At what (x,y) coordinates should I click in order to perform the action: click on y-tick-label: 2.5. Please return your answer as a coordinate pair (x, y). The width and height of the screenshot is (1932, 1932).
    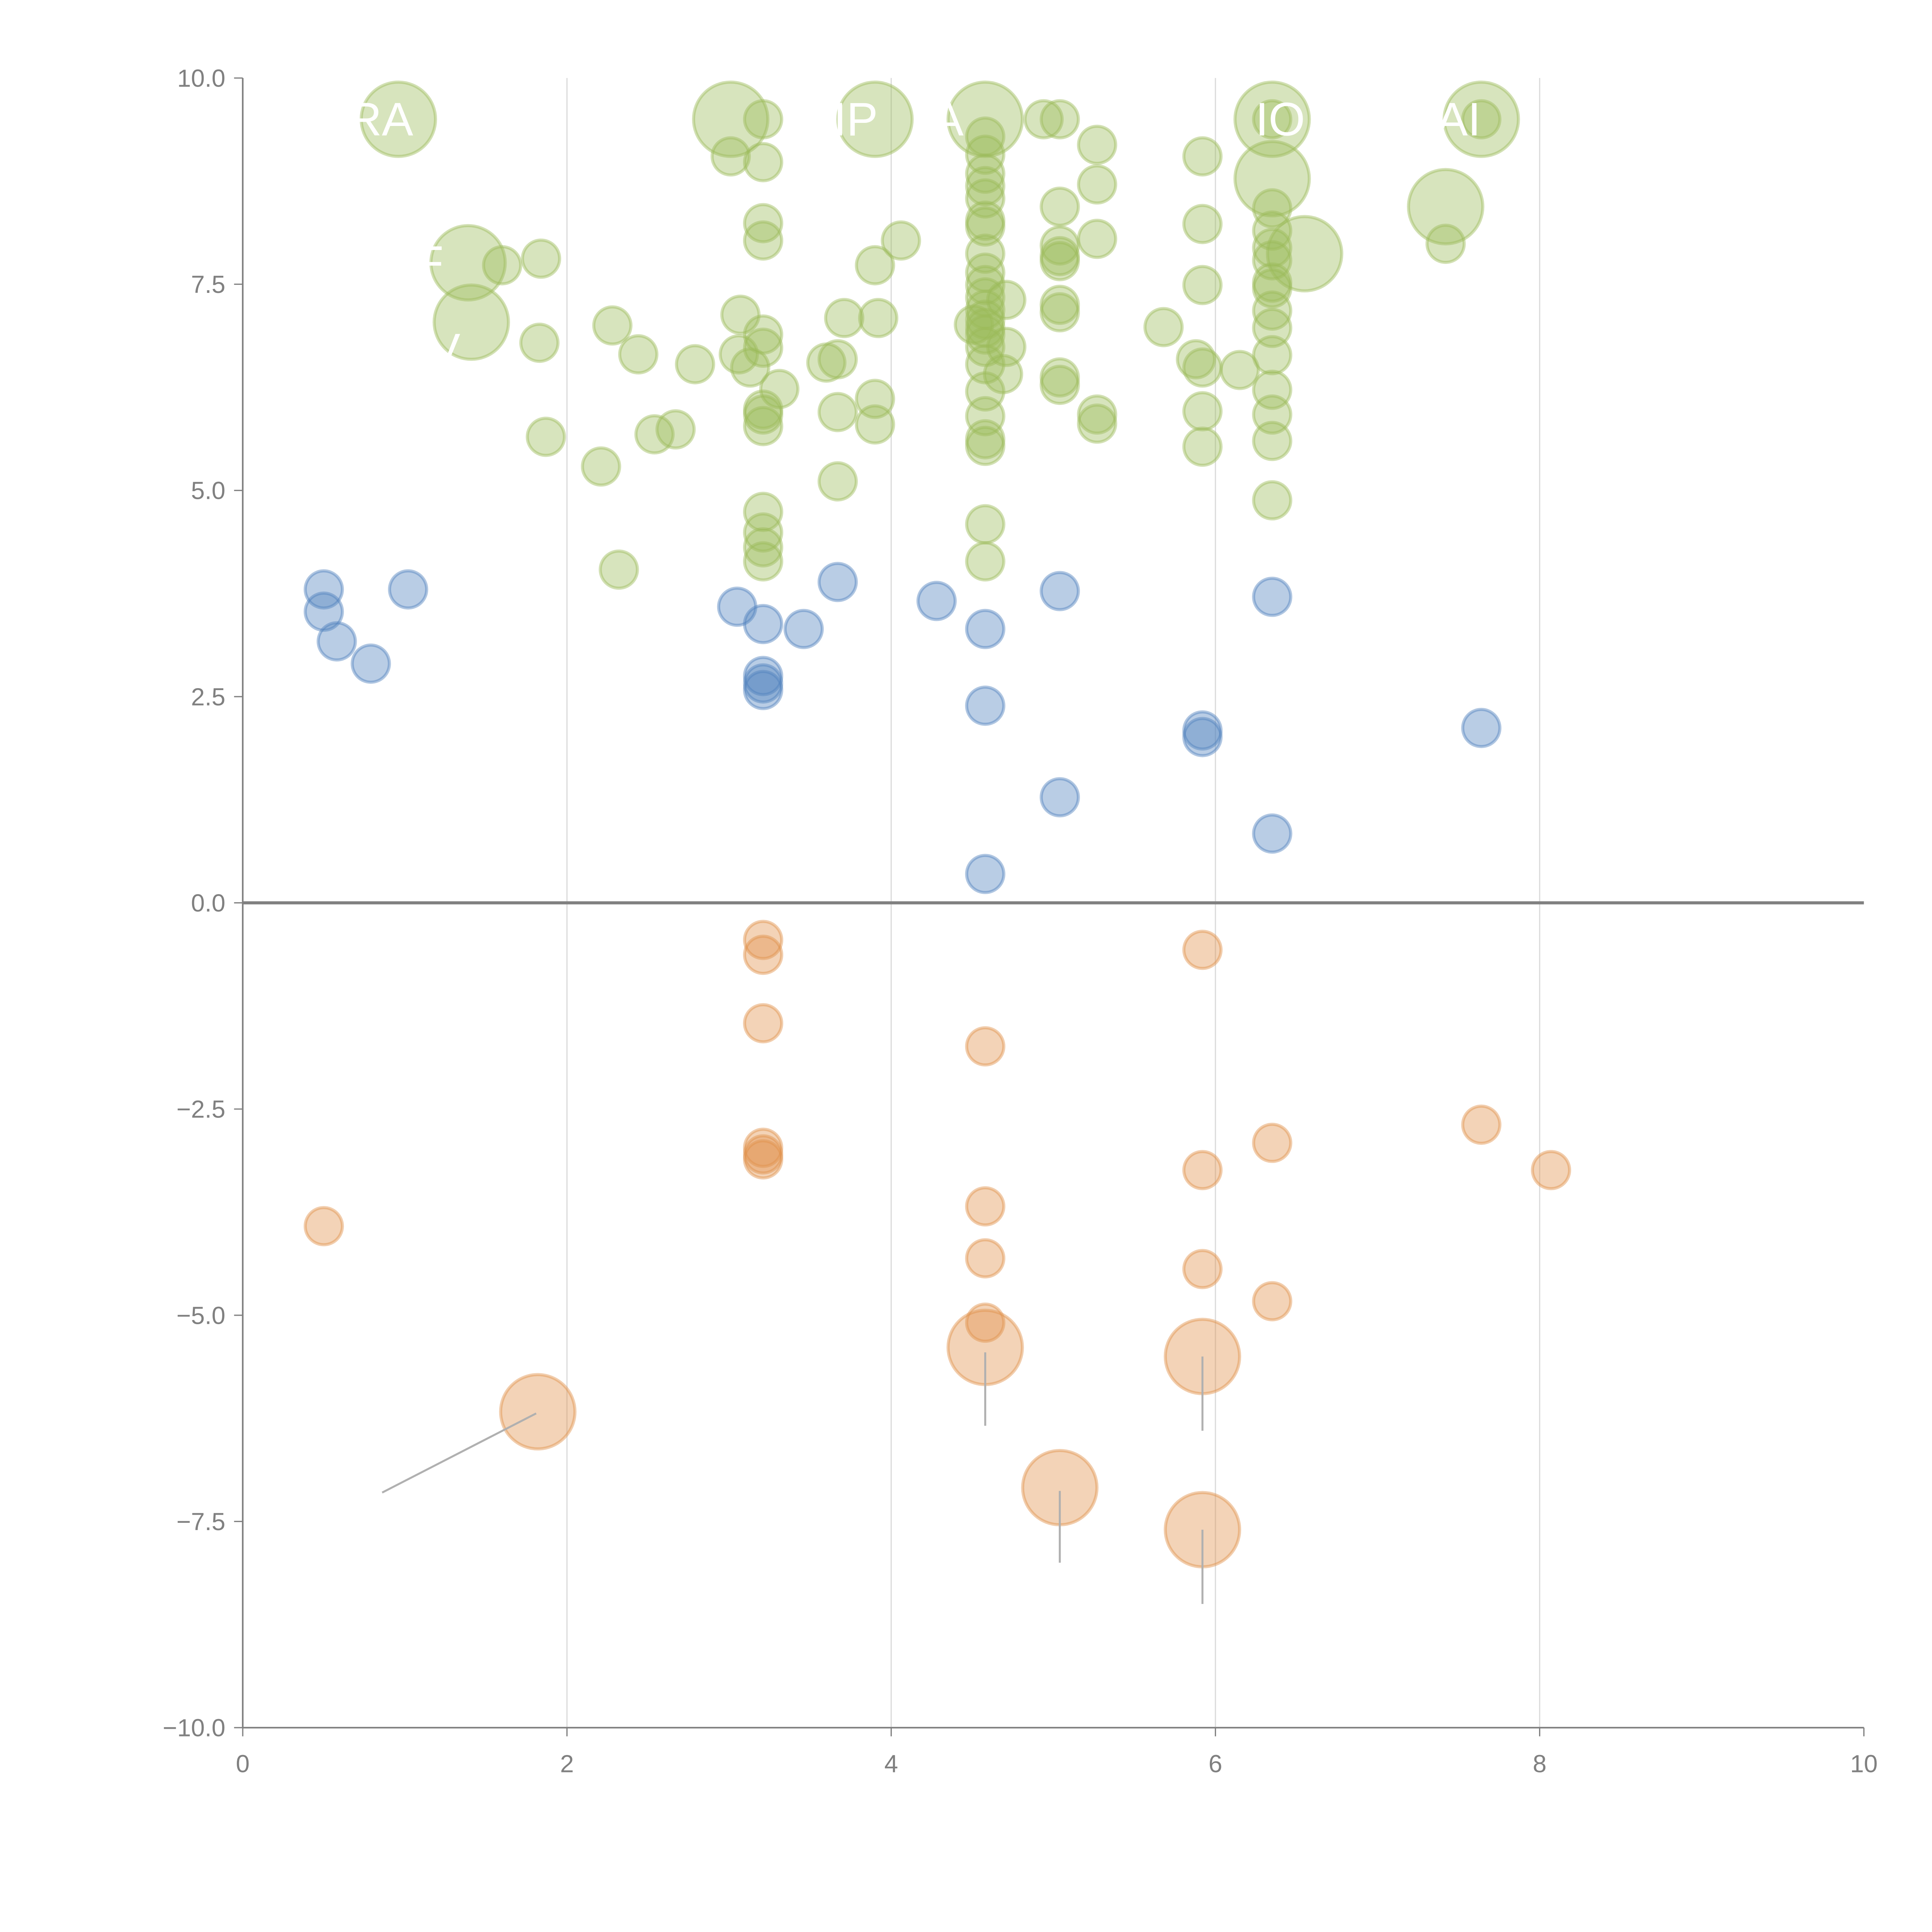
    Looking at the image, I should click on (208, 697).